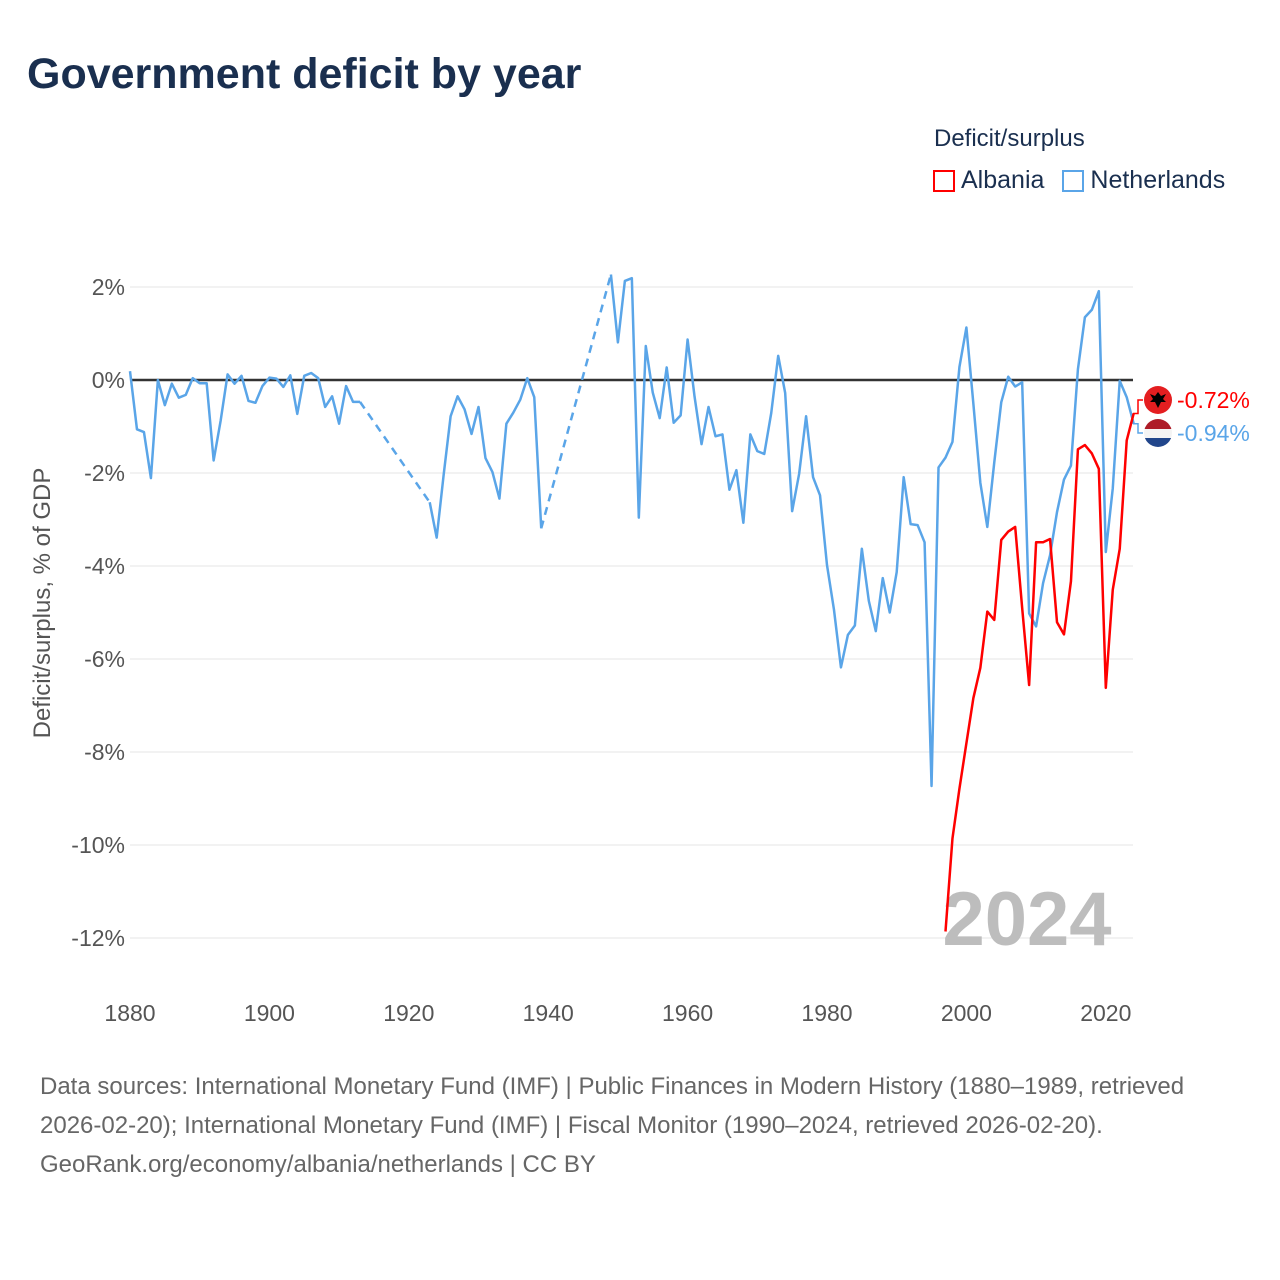 The height and width of the screenshot is (1280, 1280). Describe the element at coordinates (1003, 180) in the screenshot. I see `legend-label-albania: Albania` at that location.